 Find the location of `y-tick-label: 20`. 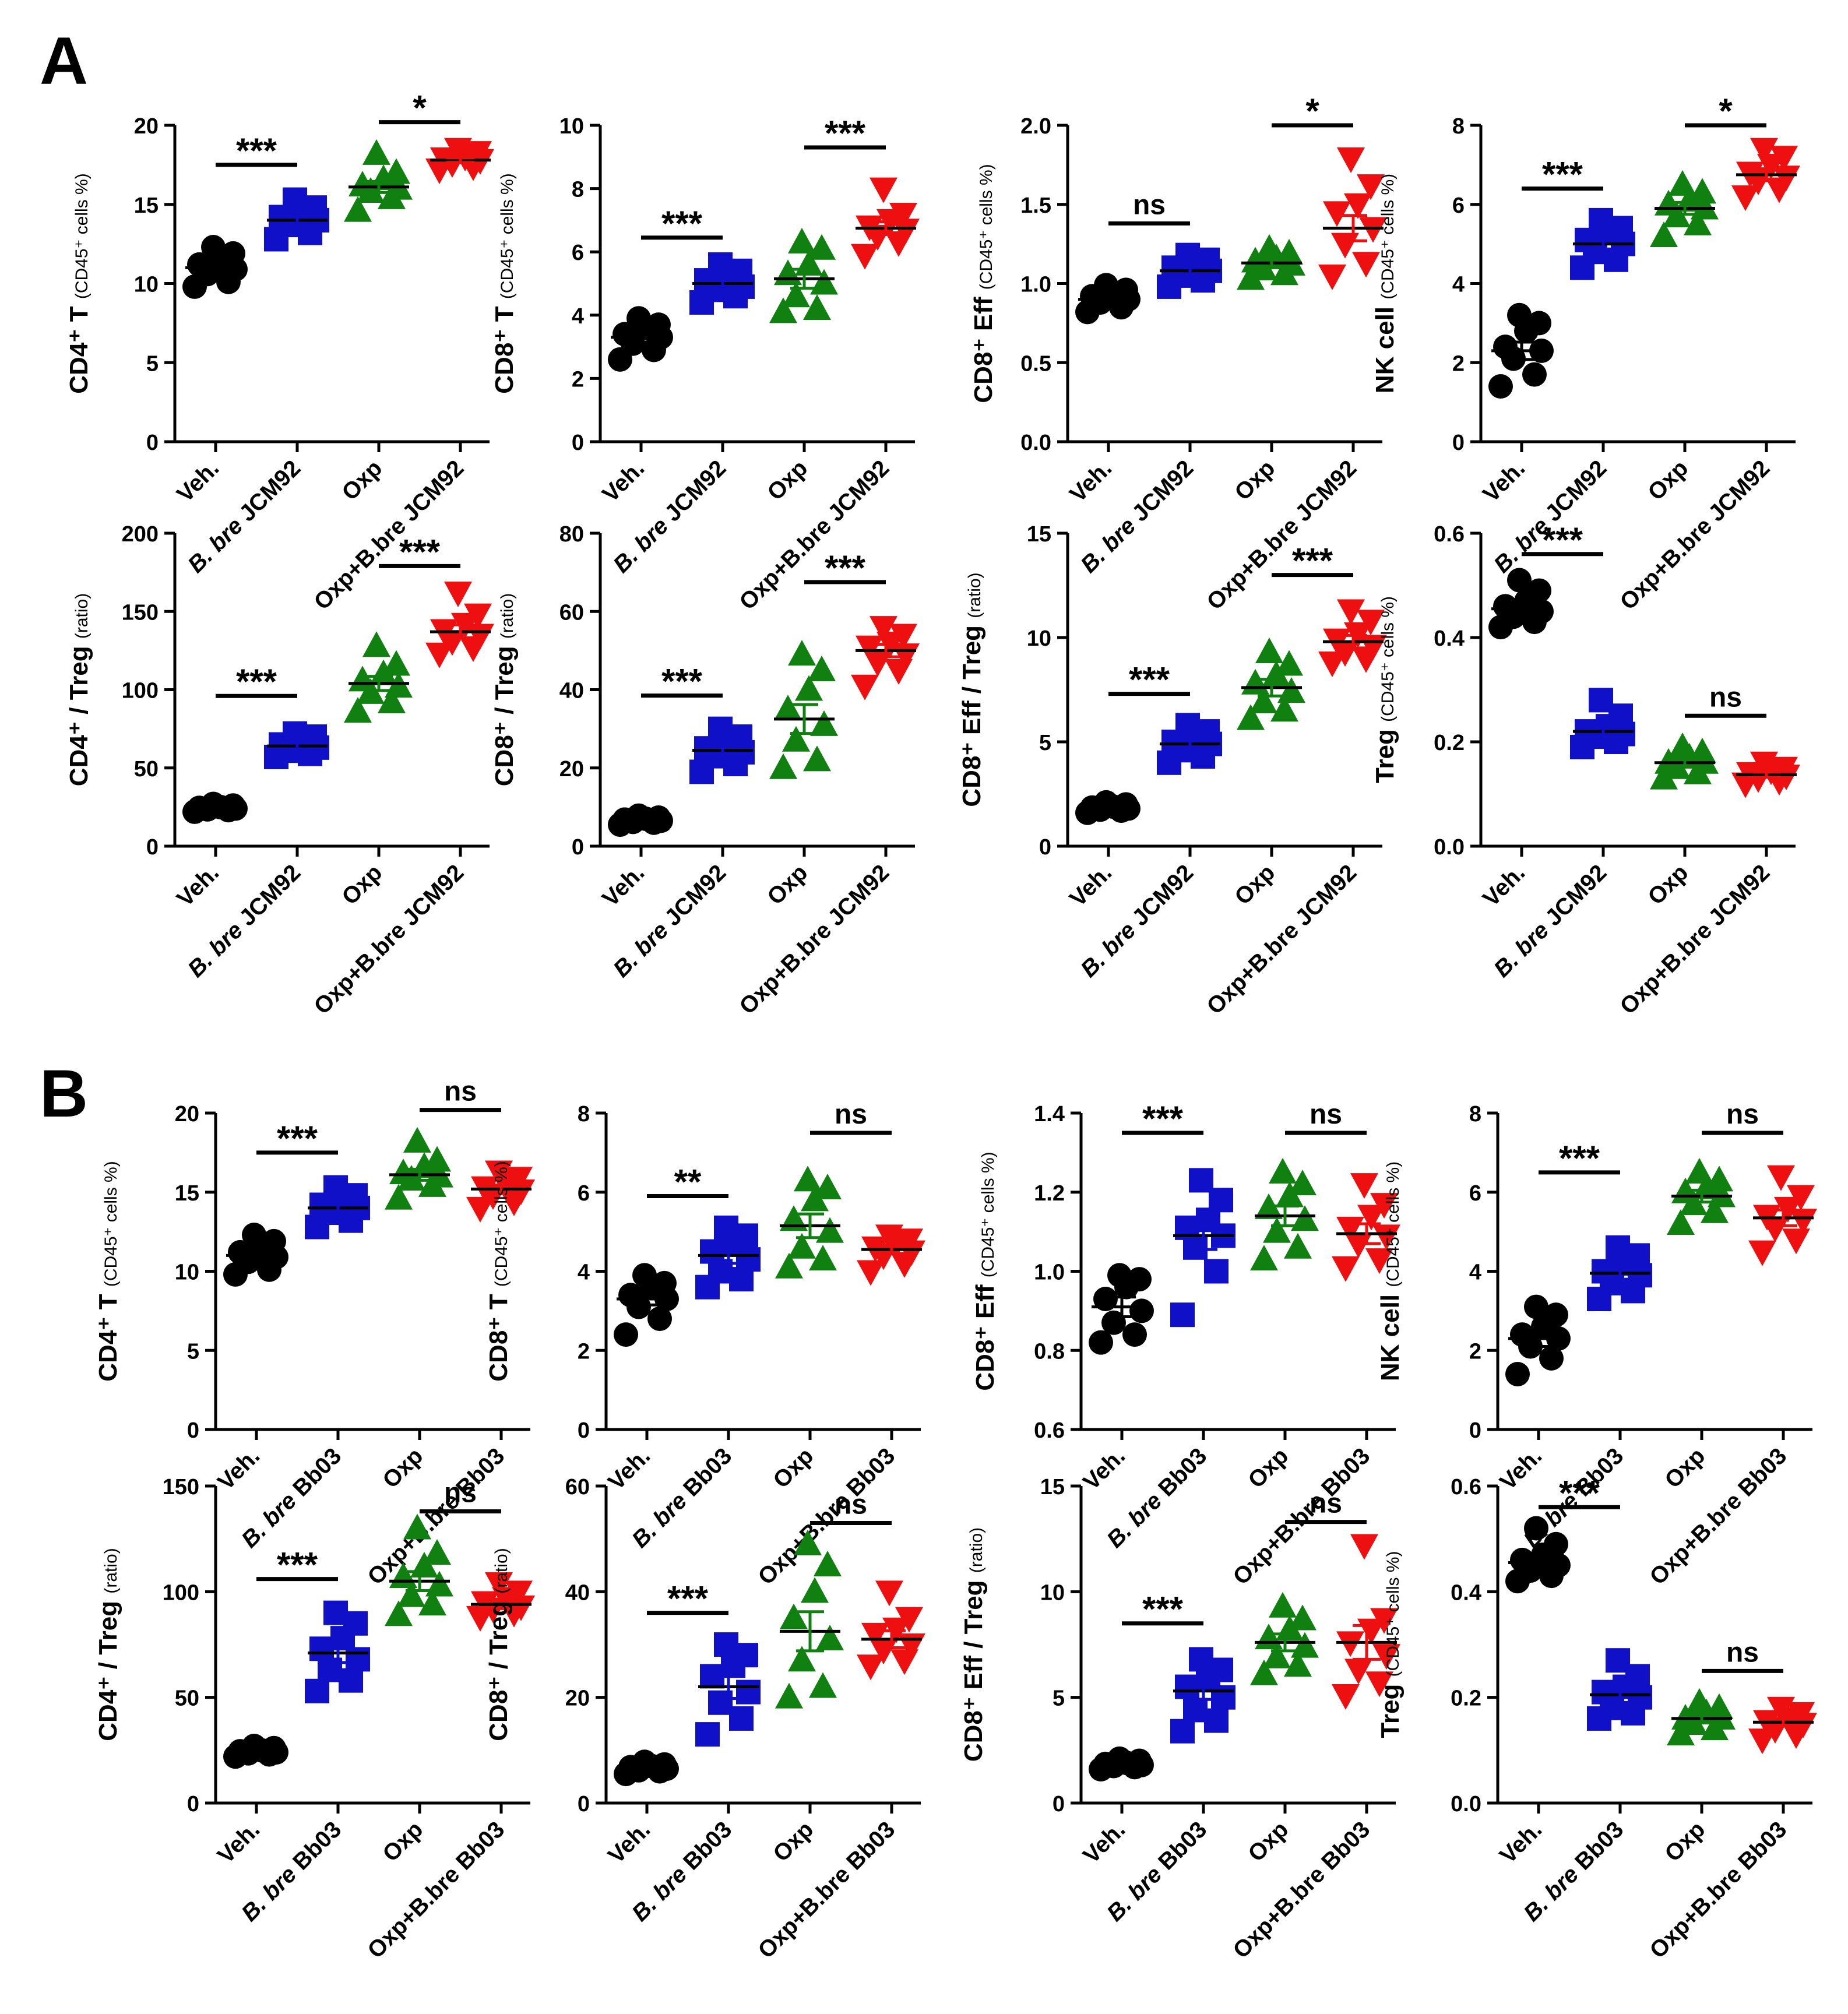

y-tick-label: 20 is located at coordinates (571, 769).